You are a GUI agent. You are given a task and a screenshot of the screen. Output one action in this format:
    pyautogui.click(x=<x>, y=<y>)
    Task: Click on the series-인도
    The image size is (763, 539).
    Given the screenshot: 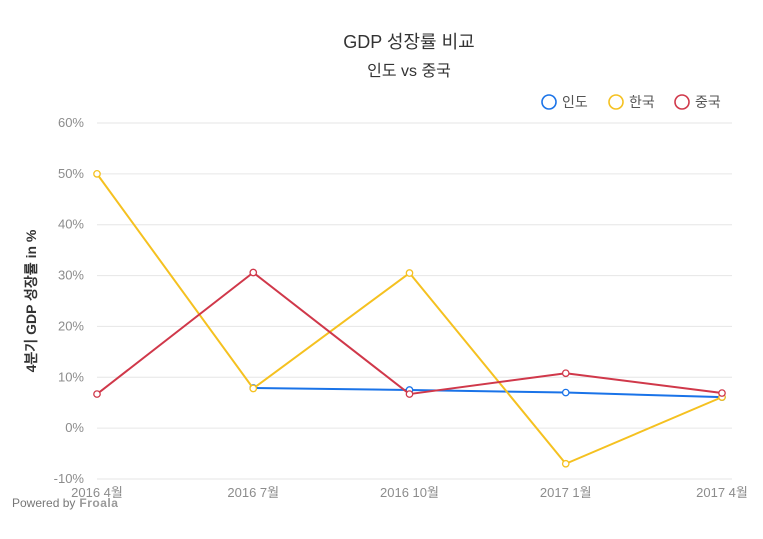 What is the action you would take?
    pyautogui.click(x=487, y=392)
    